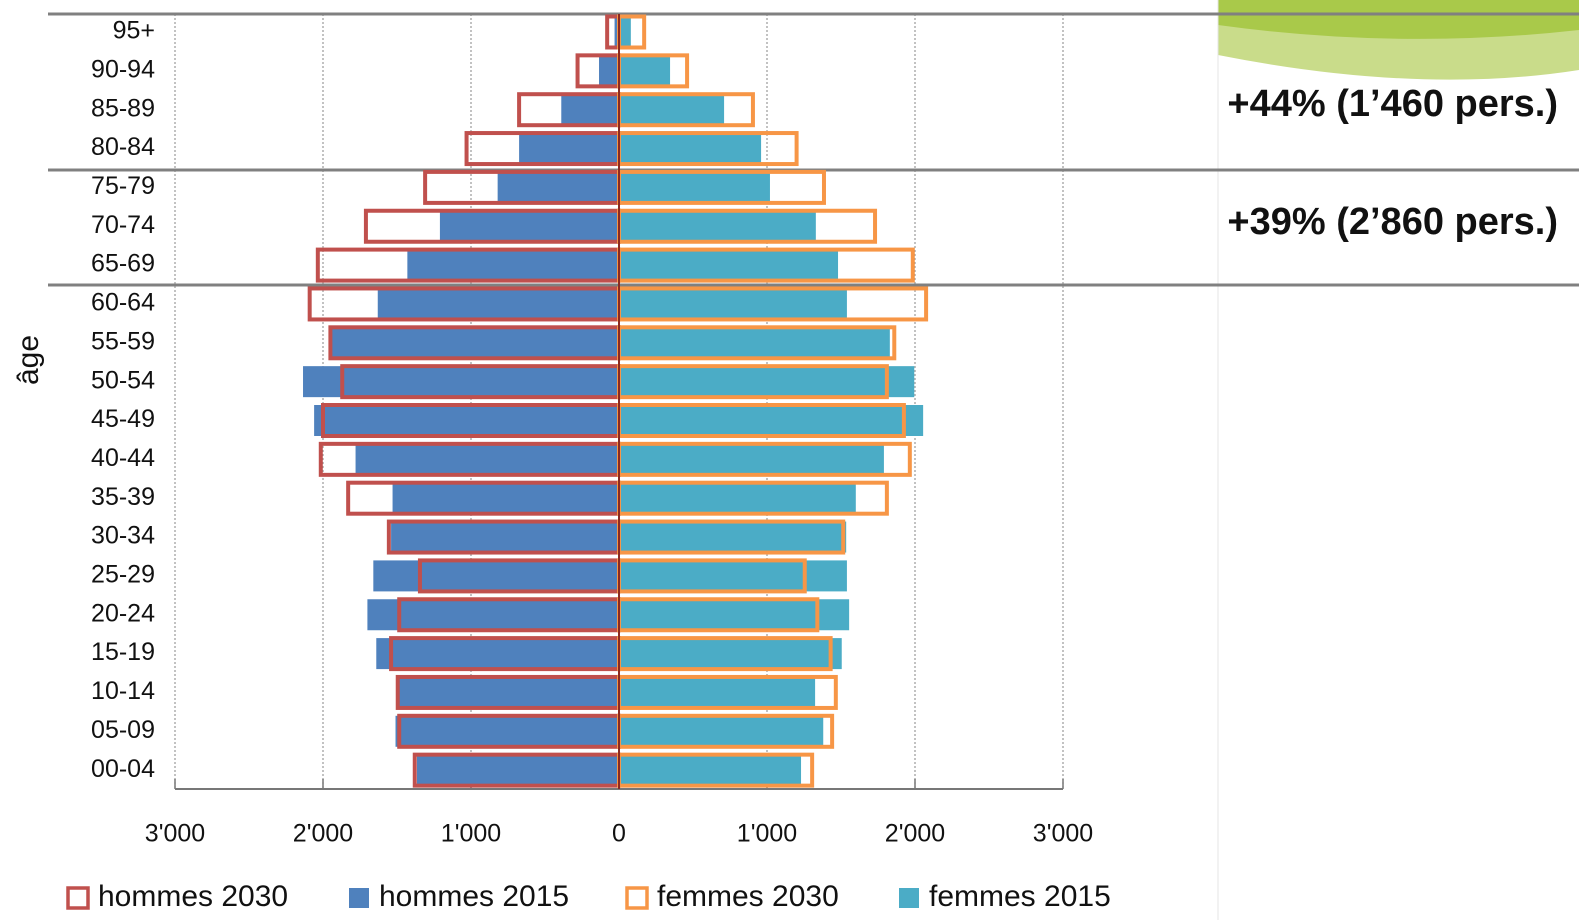  Describe the element at coordinates (123, 303) in the screenshot. I see `y-tick-label: 60-64` at that location.